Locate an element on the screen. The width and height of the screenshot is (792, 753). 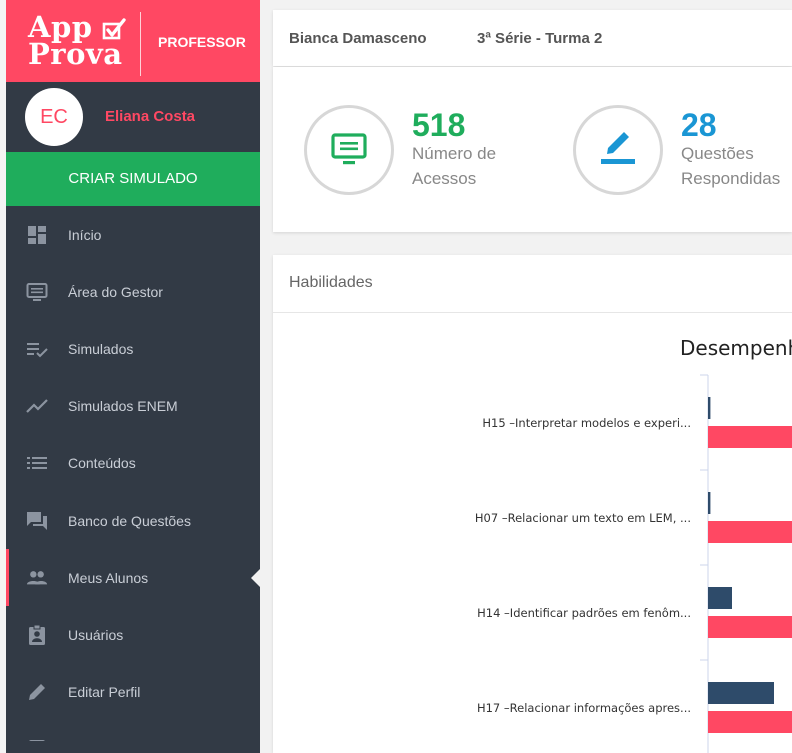
class-name: 3ª Série - Turma 2 is located at coordinates (540, 38).